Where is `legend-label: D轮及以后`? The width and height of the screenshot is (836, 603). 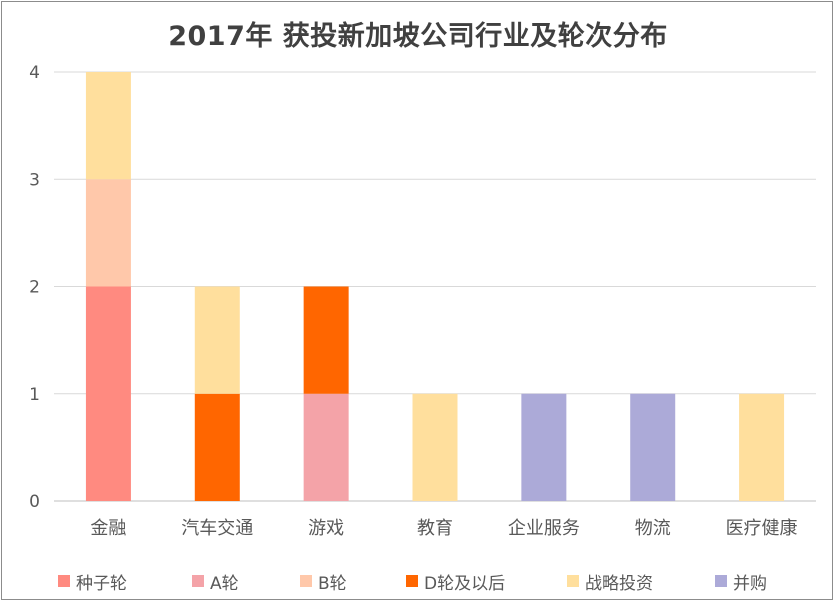 legend-label: D轮及以后 is located at coordinates (465, 583).